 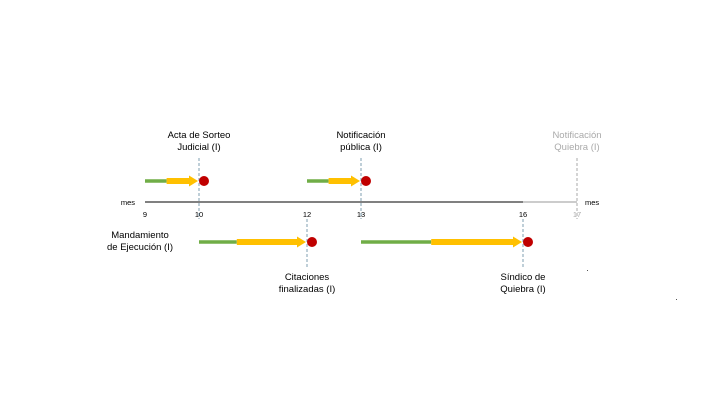 What do you see at coordinates (592, 202) in the screenshot?
I see `axis-unit-right: mes` at bounding box center [592, 202].